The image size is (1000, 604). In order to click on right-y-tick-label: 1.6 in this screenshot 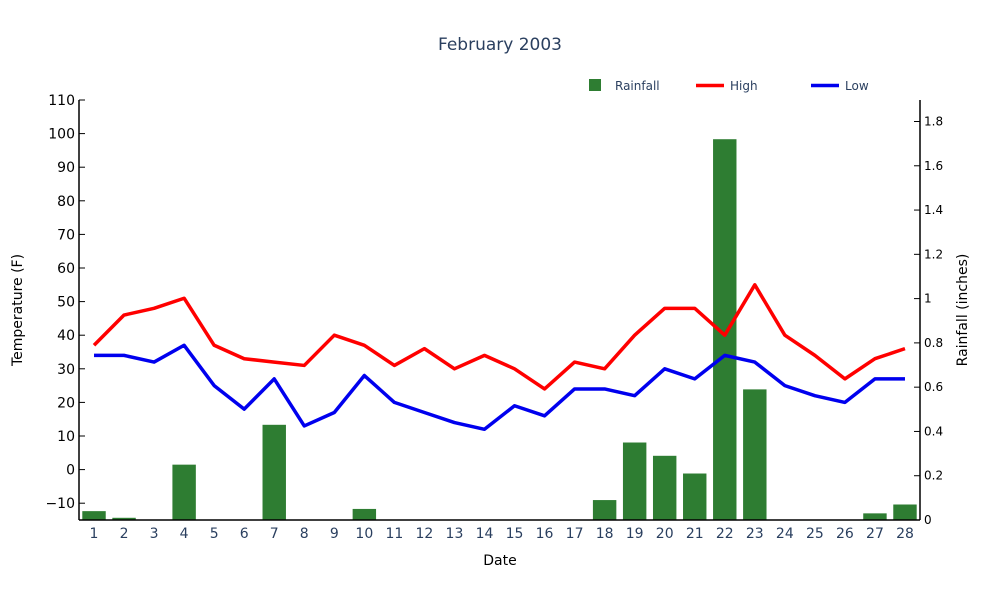, I will do `click(933, 166)`.